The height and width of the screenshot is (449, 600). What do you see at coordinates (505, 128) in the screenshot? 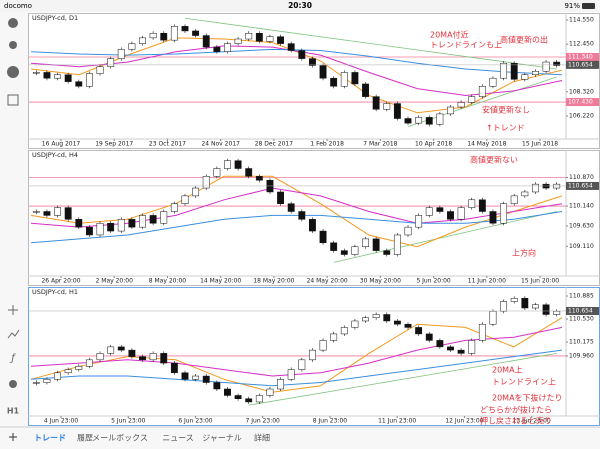
I see `annotation: ↑トレンド` at bounding box center [505, 128].